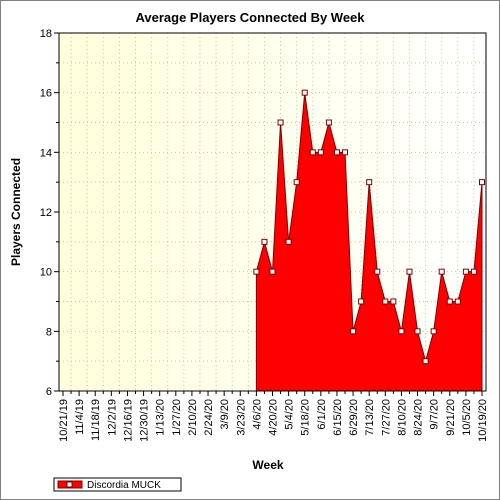  What do you see at coordinates (49, 332) in the screenshot?
I see `y-tick-label: 8` at bounding box center [49, 332].